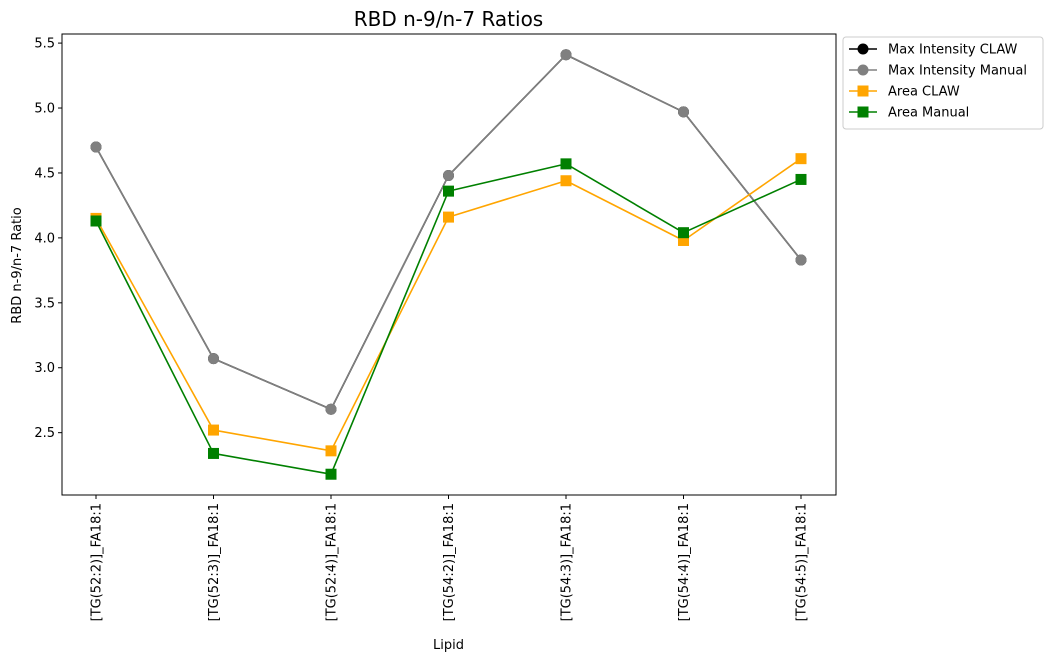 This screenshot has height=662, width=1051. I want to click on x-axis-label: Lipid, so click(448, 645).